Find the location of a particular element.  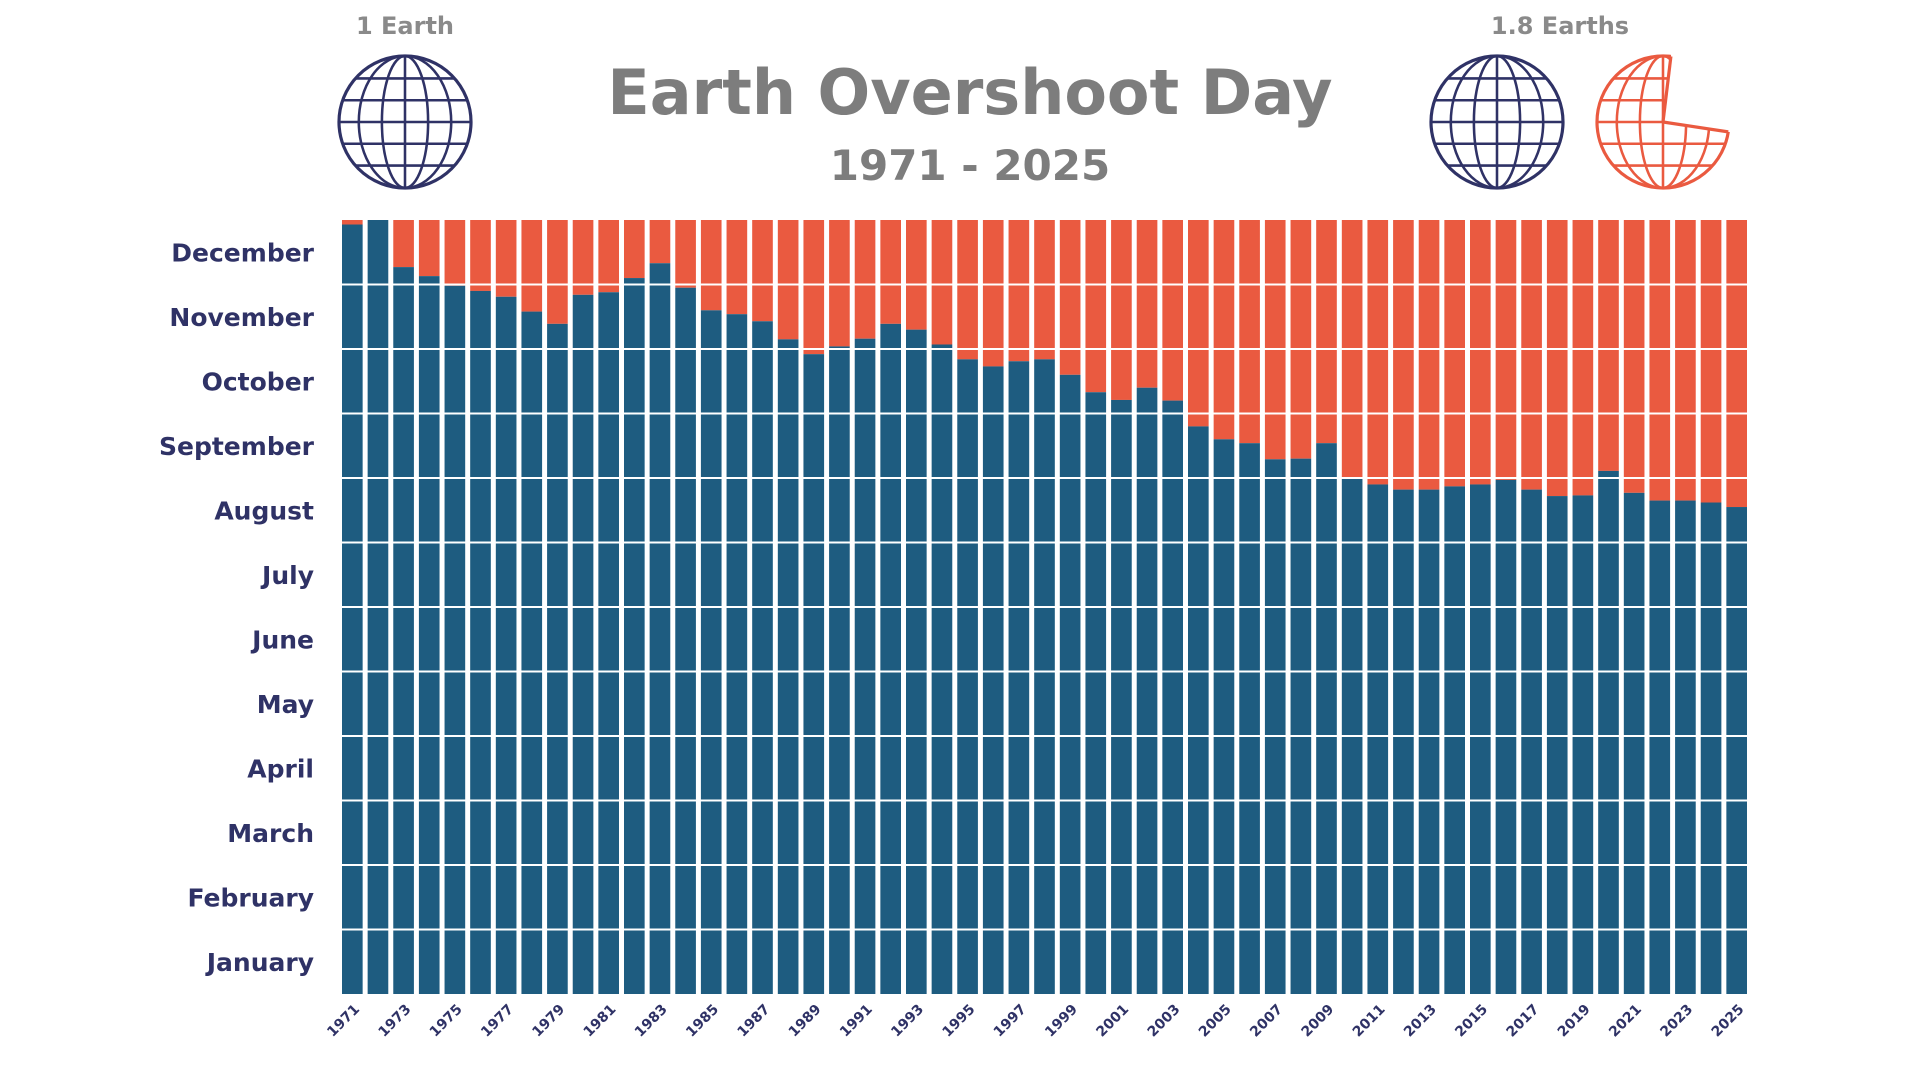

bar-2019 is located at coordinates (1583, 607).